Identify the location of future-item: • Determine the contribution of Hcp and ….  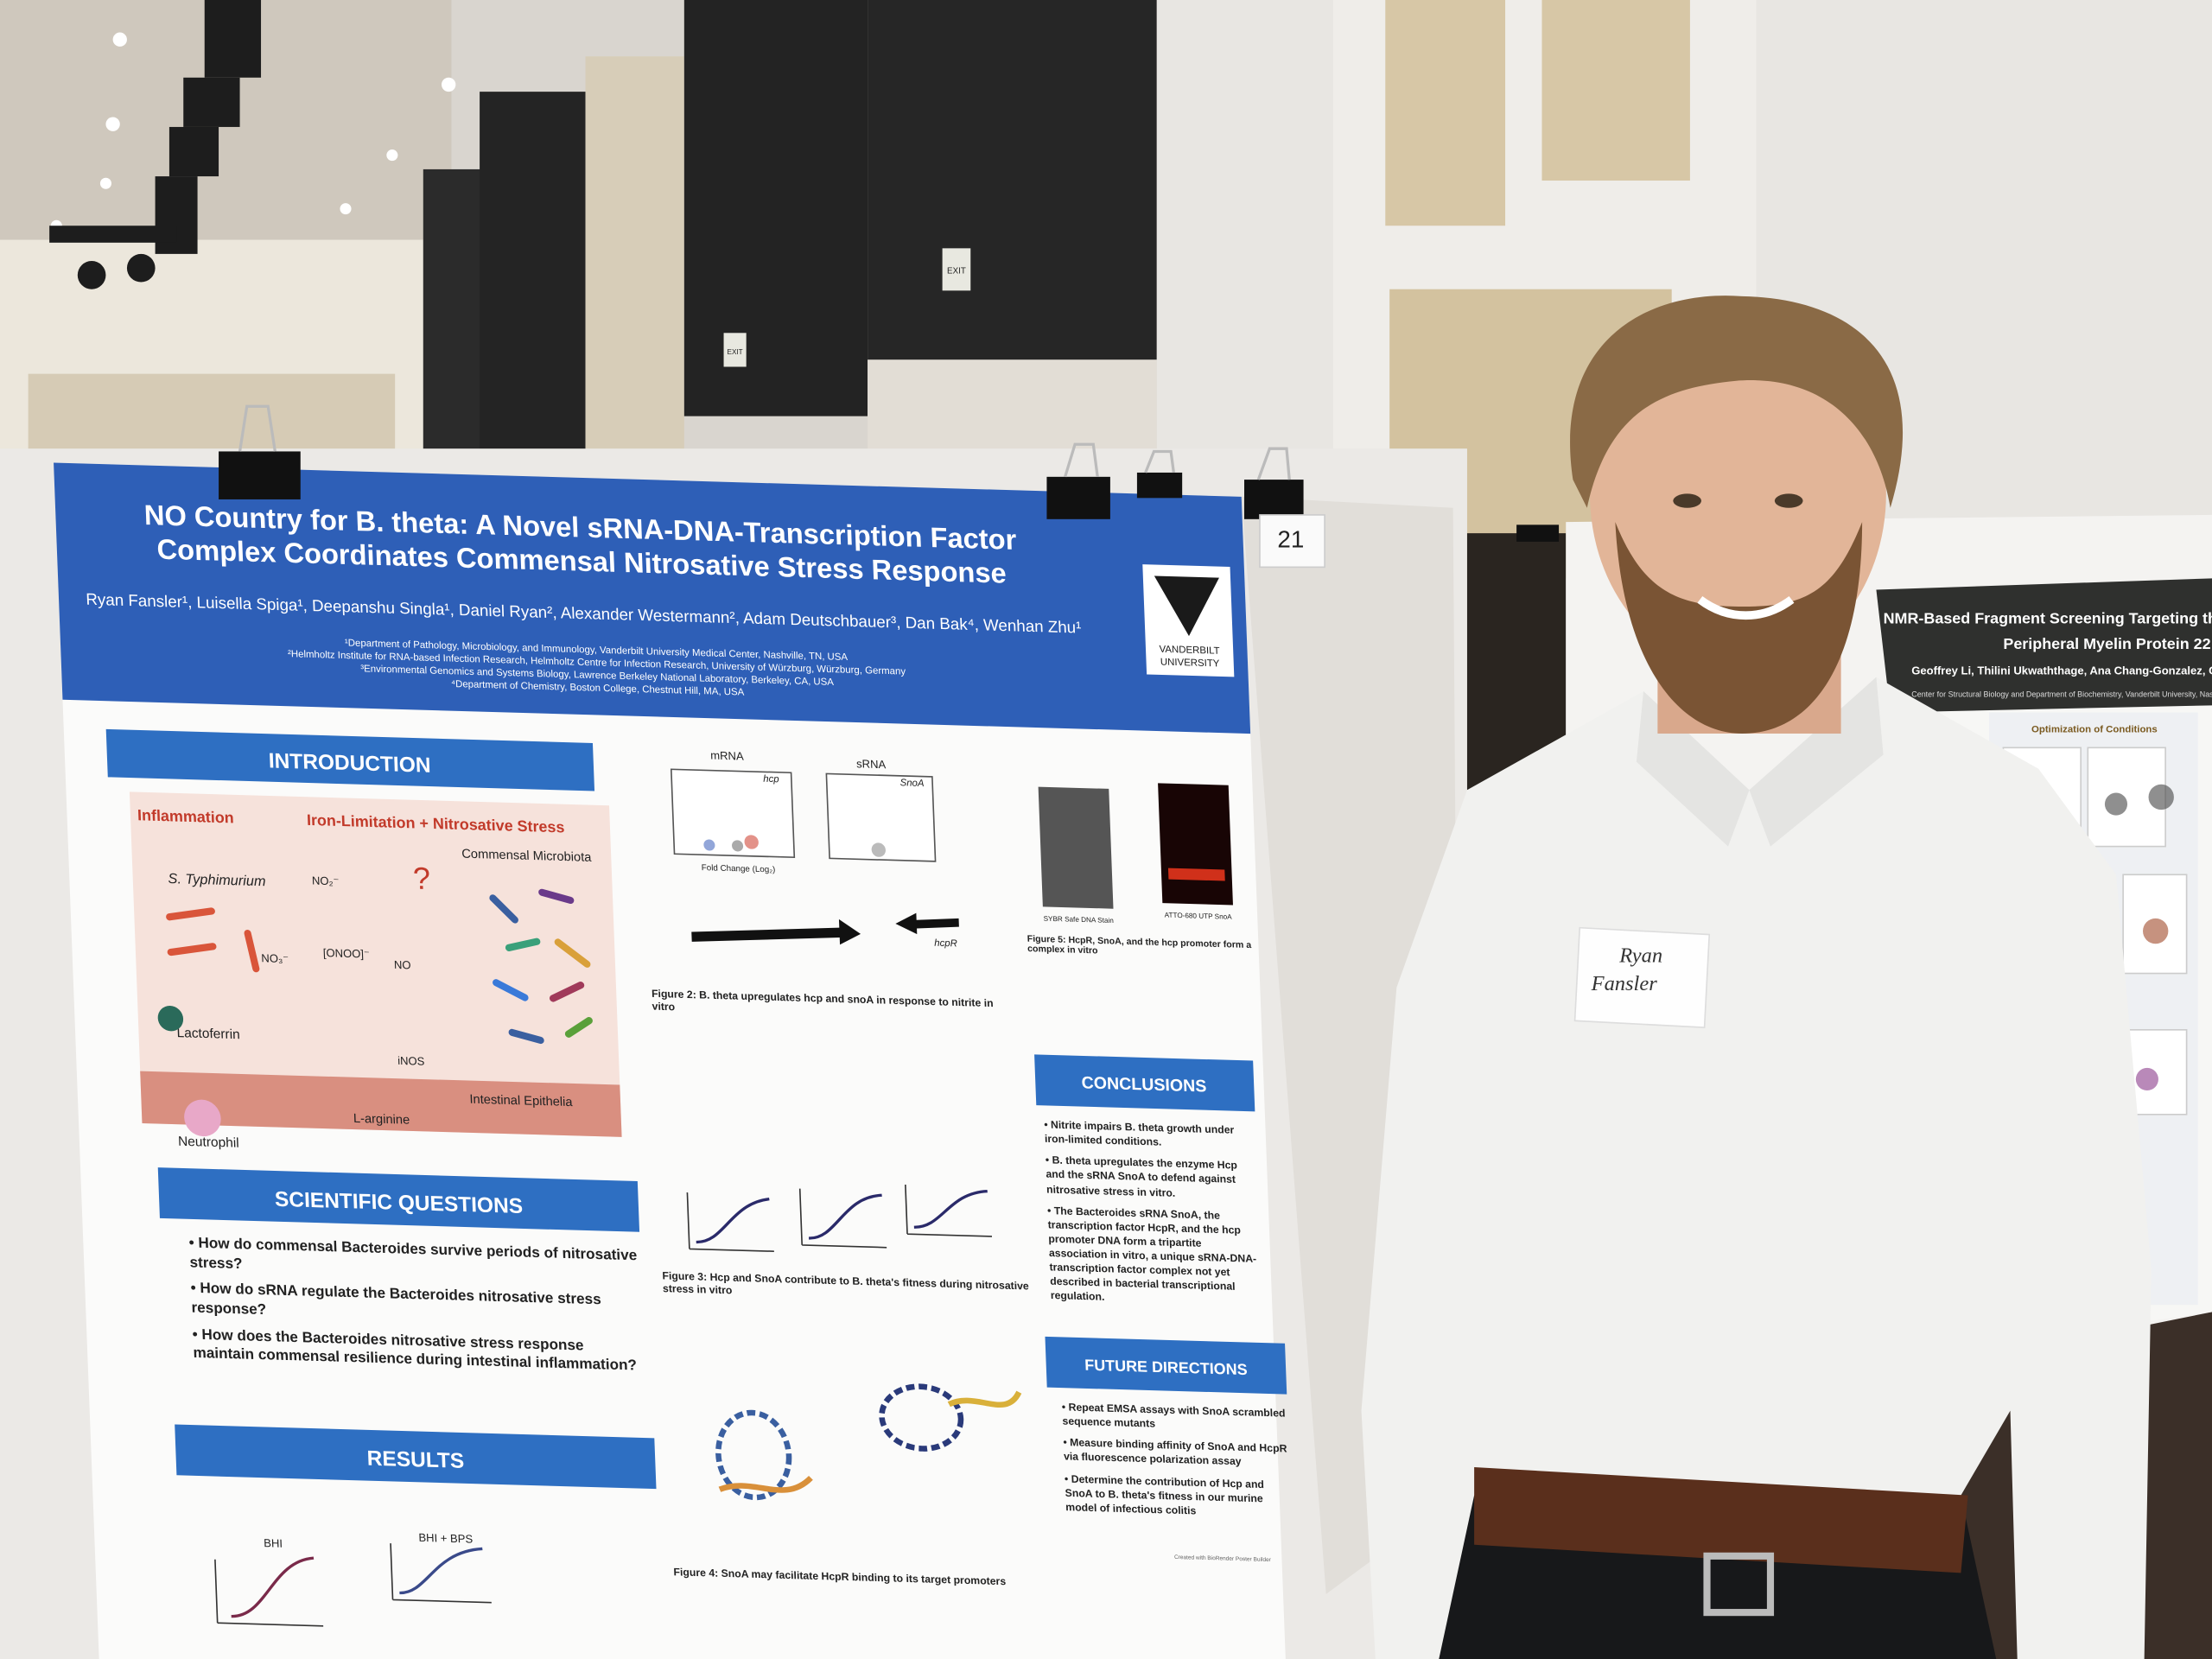
(1164, 1494).